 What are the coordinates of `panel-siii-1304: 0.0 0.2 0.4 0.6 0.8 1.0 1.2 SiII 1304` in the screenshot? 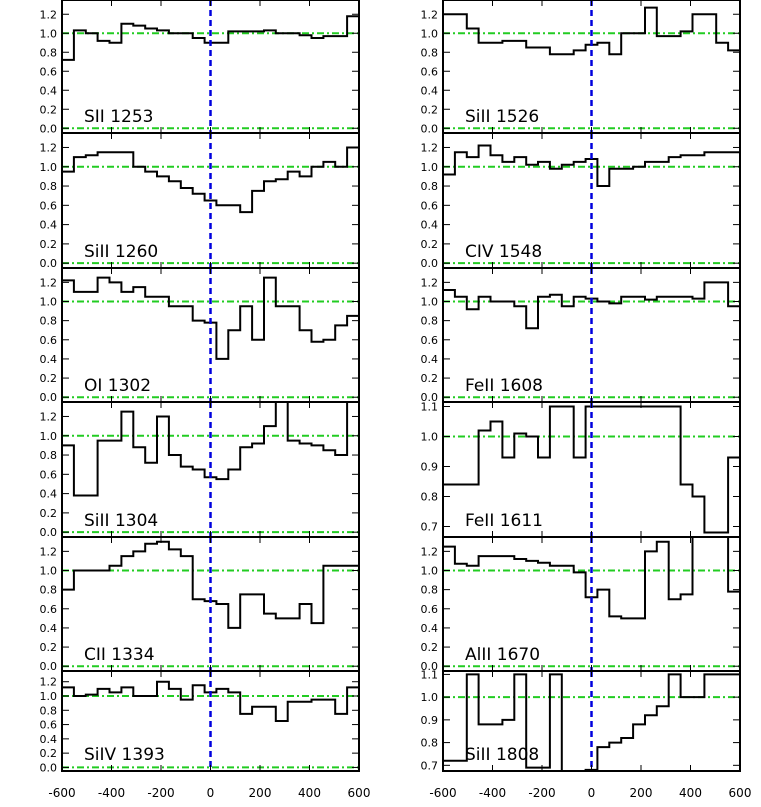 It's located at (200, 470).